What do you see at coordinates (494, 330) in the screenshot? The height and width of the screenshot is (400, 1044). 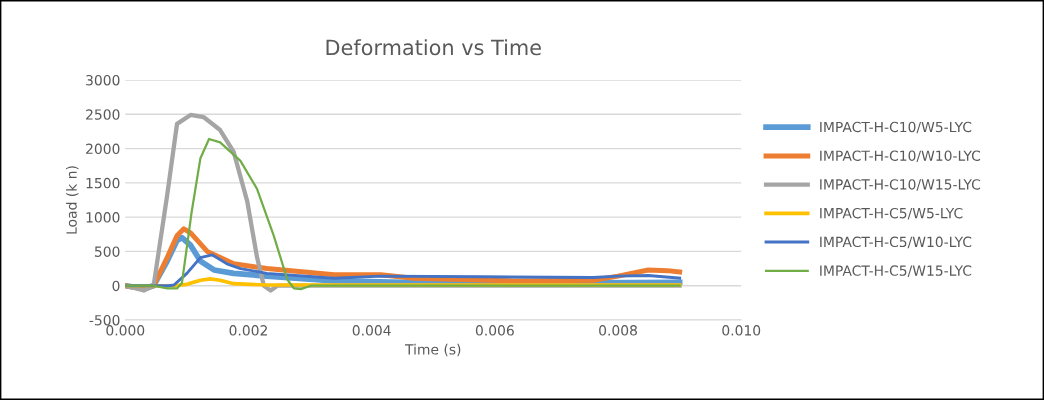 I see `x-tick-label: 0.006` at bounding box center [494, 330].